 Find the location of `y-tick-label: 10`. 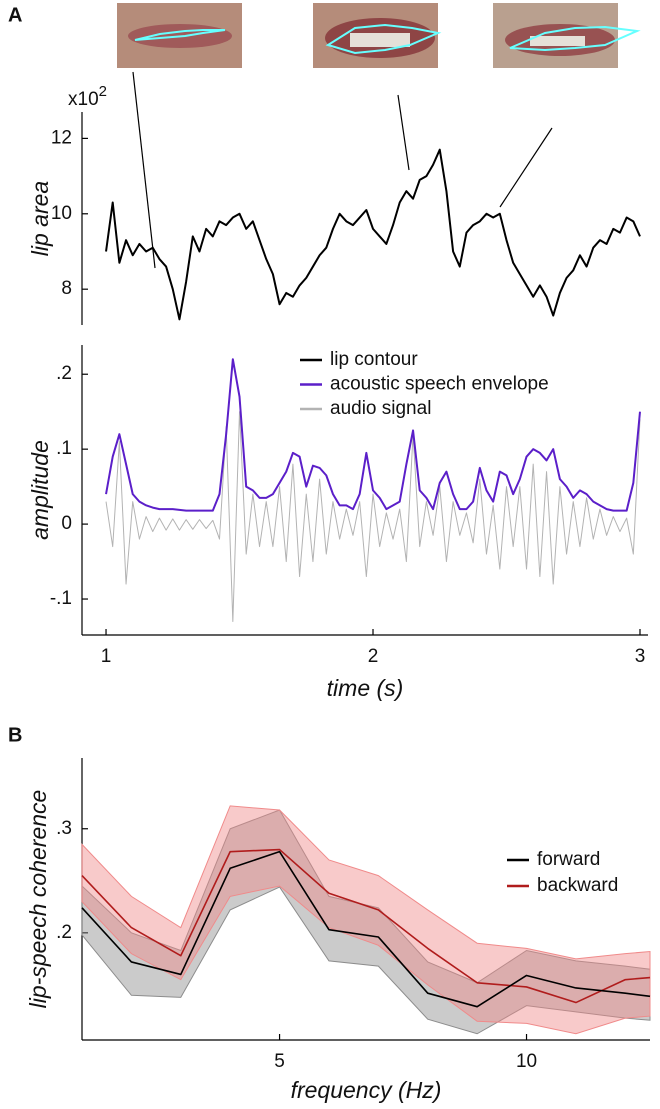

y-tick-label: 10 is located at coordinates (61, 213).